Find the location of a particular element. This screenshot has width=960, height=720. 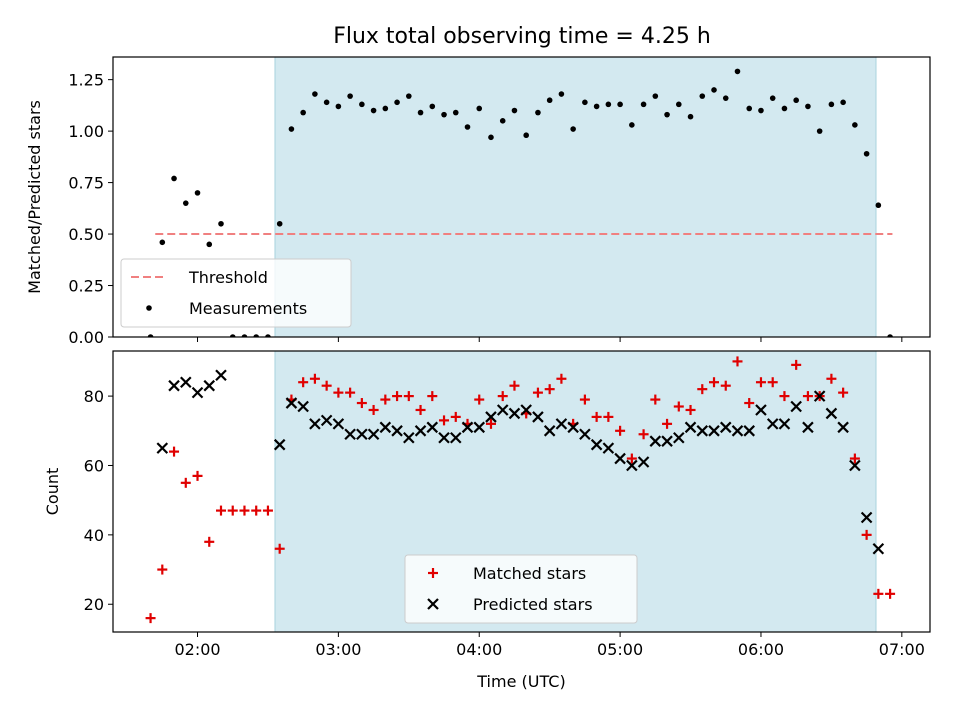

x-axis-label: Time (UTC) is located at coordinates (520, 681).